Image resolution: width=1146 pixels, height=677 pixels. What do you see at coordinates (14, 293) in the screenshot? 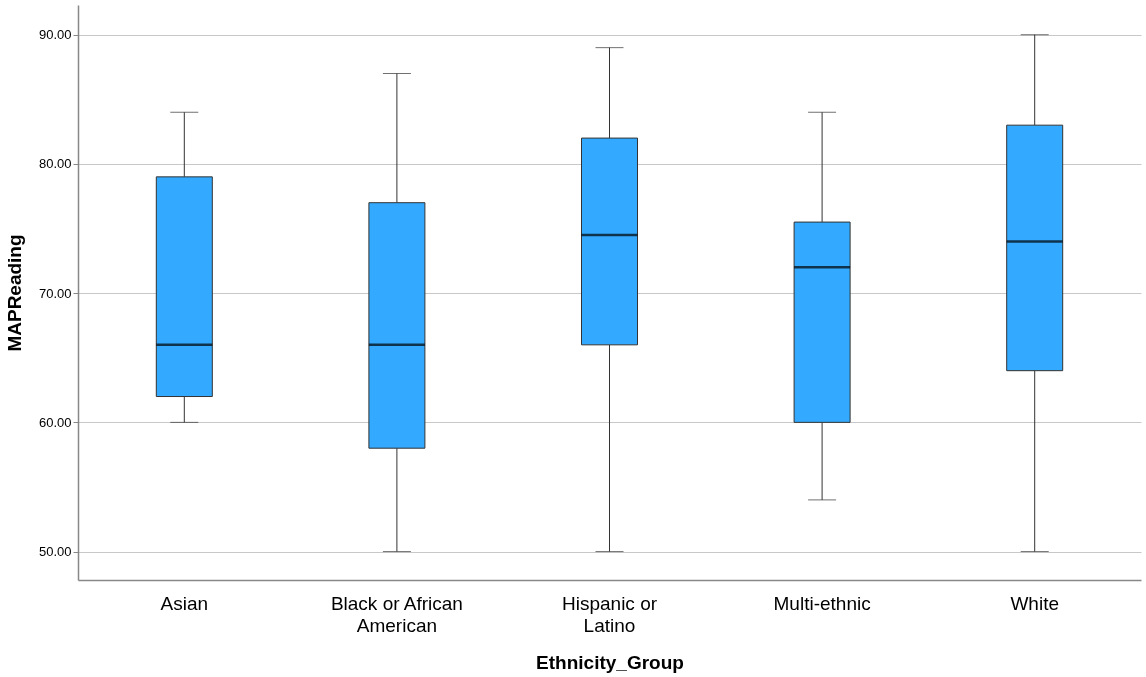
I see `y-axis-title: MAPReading` at bounding box center [14, 293].